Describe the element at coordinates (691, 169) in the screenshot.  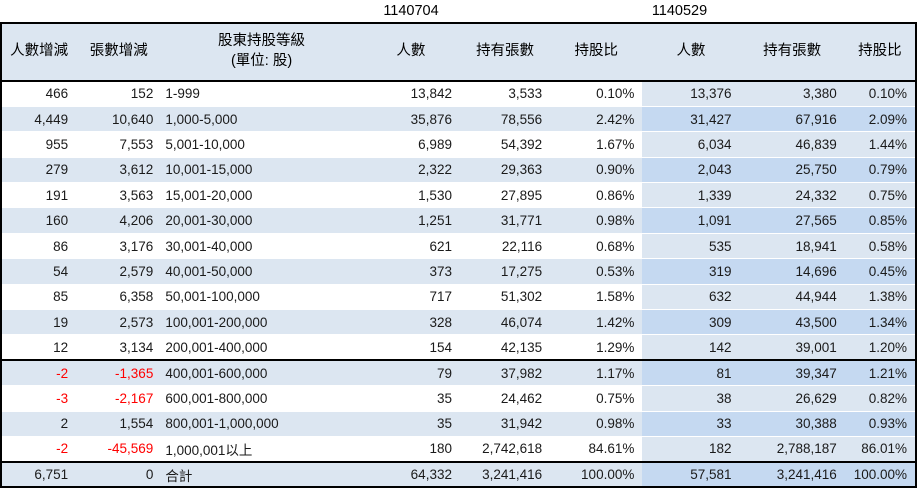
I see `cell: 2,043` at that location.